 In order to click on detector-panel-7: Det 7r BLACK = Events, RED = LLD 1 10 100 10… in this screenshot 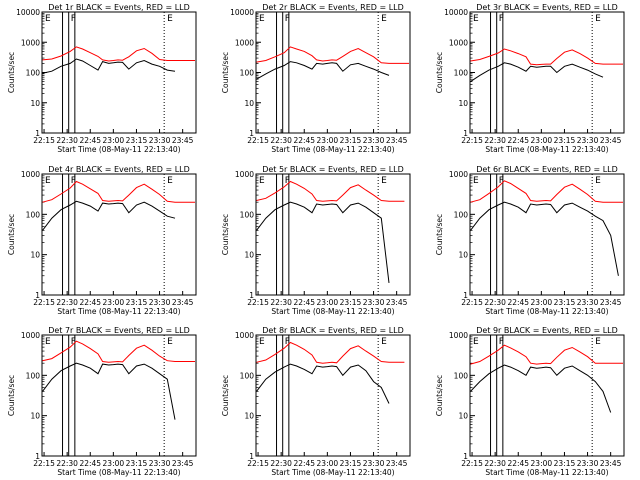, I will do `click(102, 401)`.